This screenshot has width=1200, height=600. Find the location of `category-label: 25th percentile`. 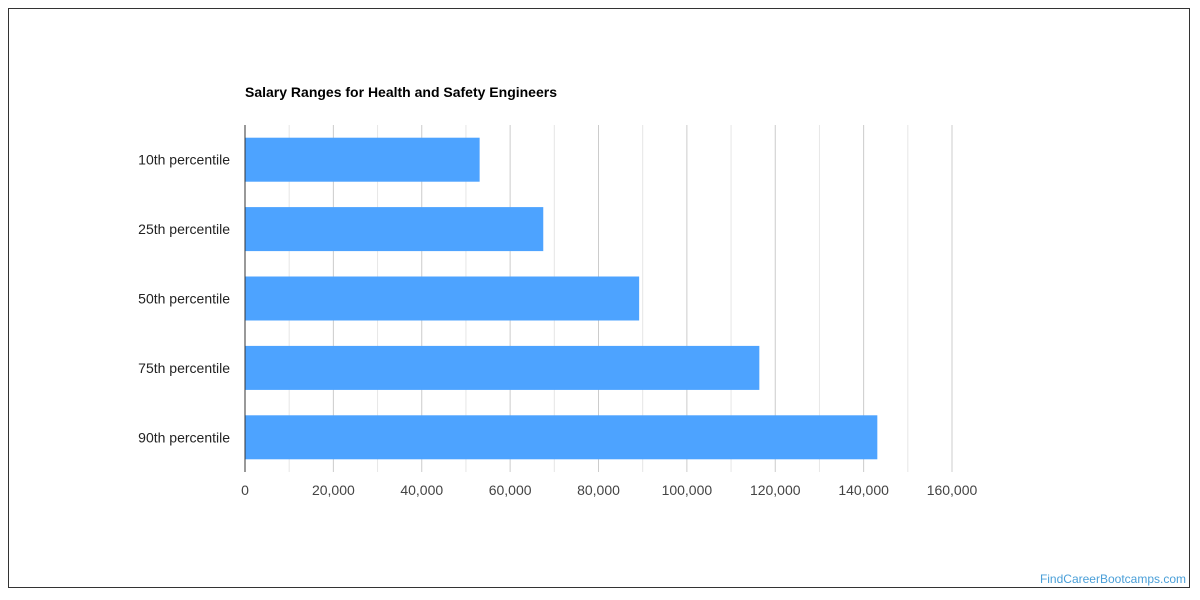

category-label: 25th percentile is located at coordinates (184, 229).